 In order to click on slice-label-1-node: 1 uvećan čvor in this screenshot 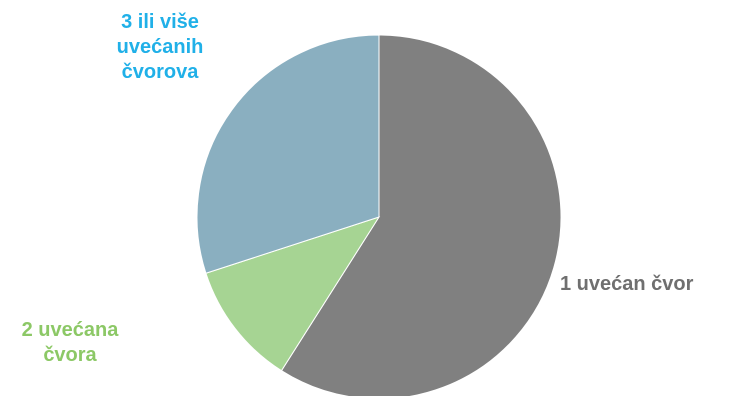, I will do `click(627, 284)`.